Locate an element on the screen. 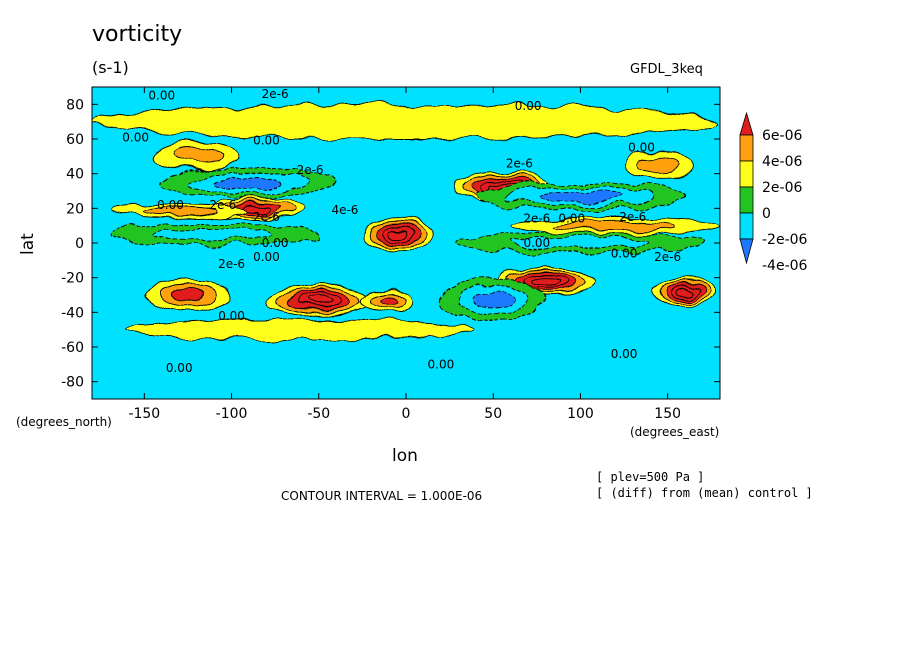  y-tick-label: 40 is located at coordinates (75, 175).